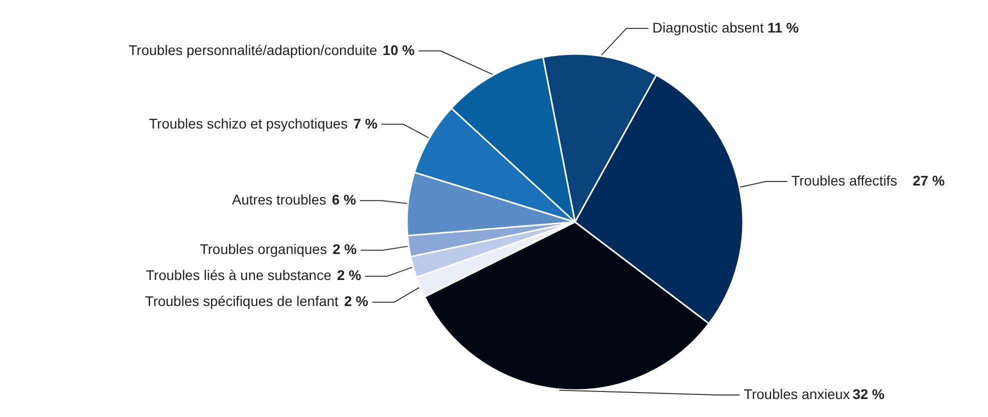 This screenshot has height=417, width=988. What do you see at coordinates (399, 50) in the screenshot?
I see `data-label: 10 %` at bounding box center [399, 50].